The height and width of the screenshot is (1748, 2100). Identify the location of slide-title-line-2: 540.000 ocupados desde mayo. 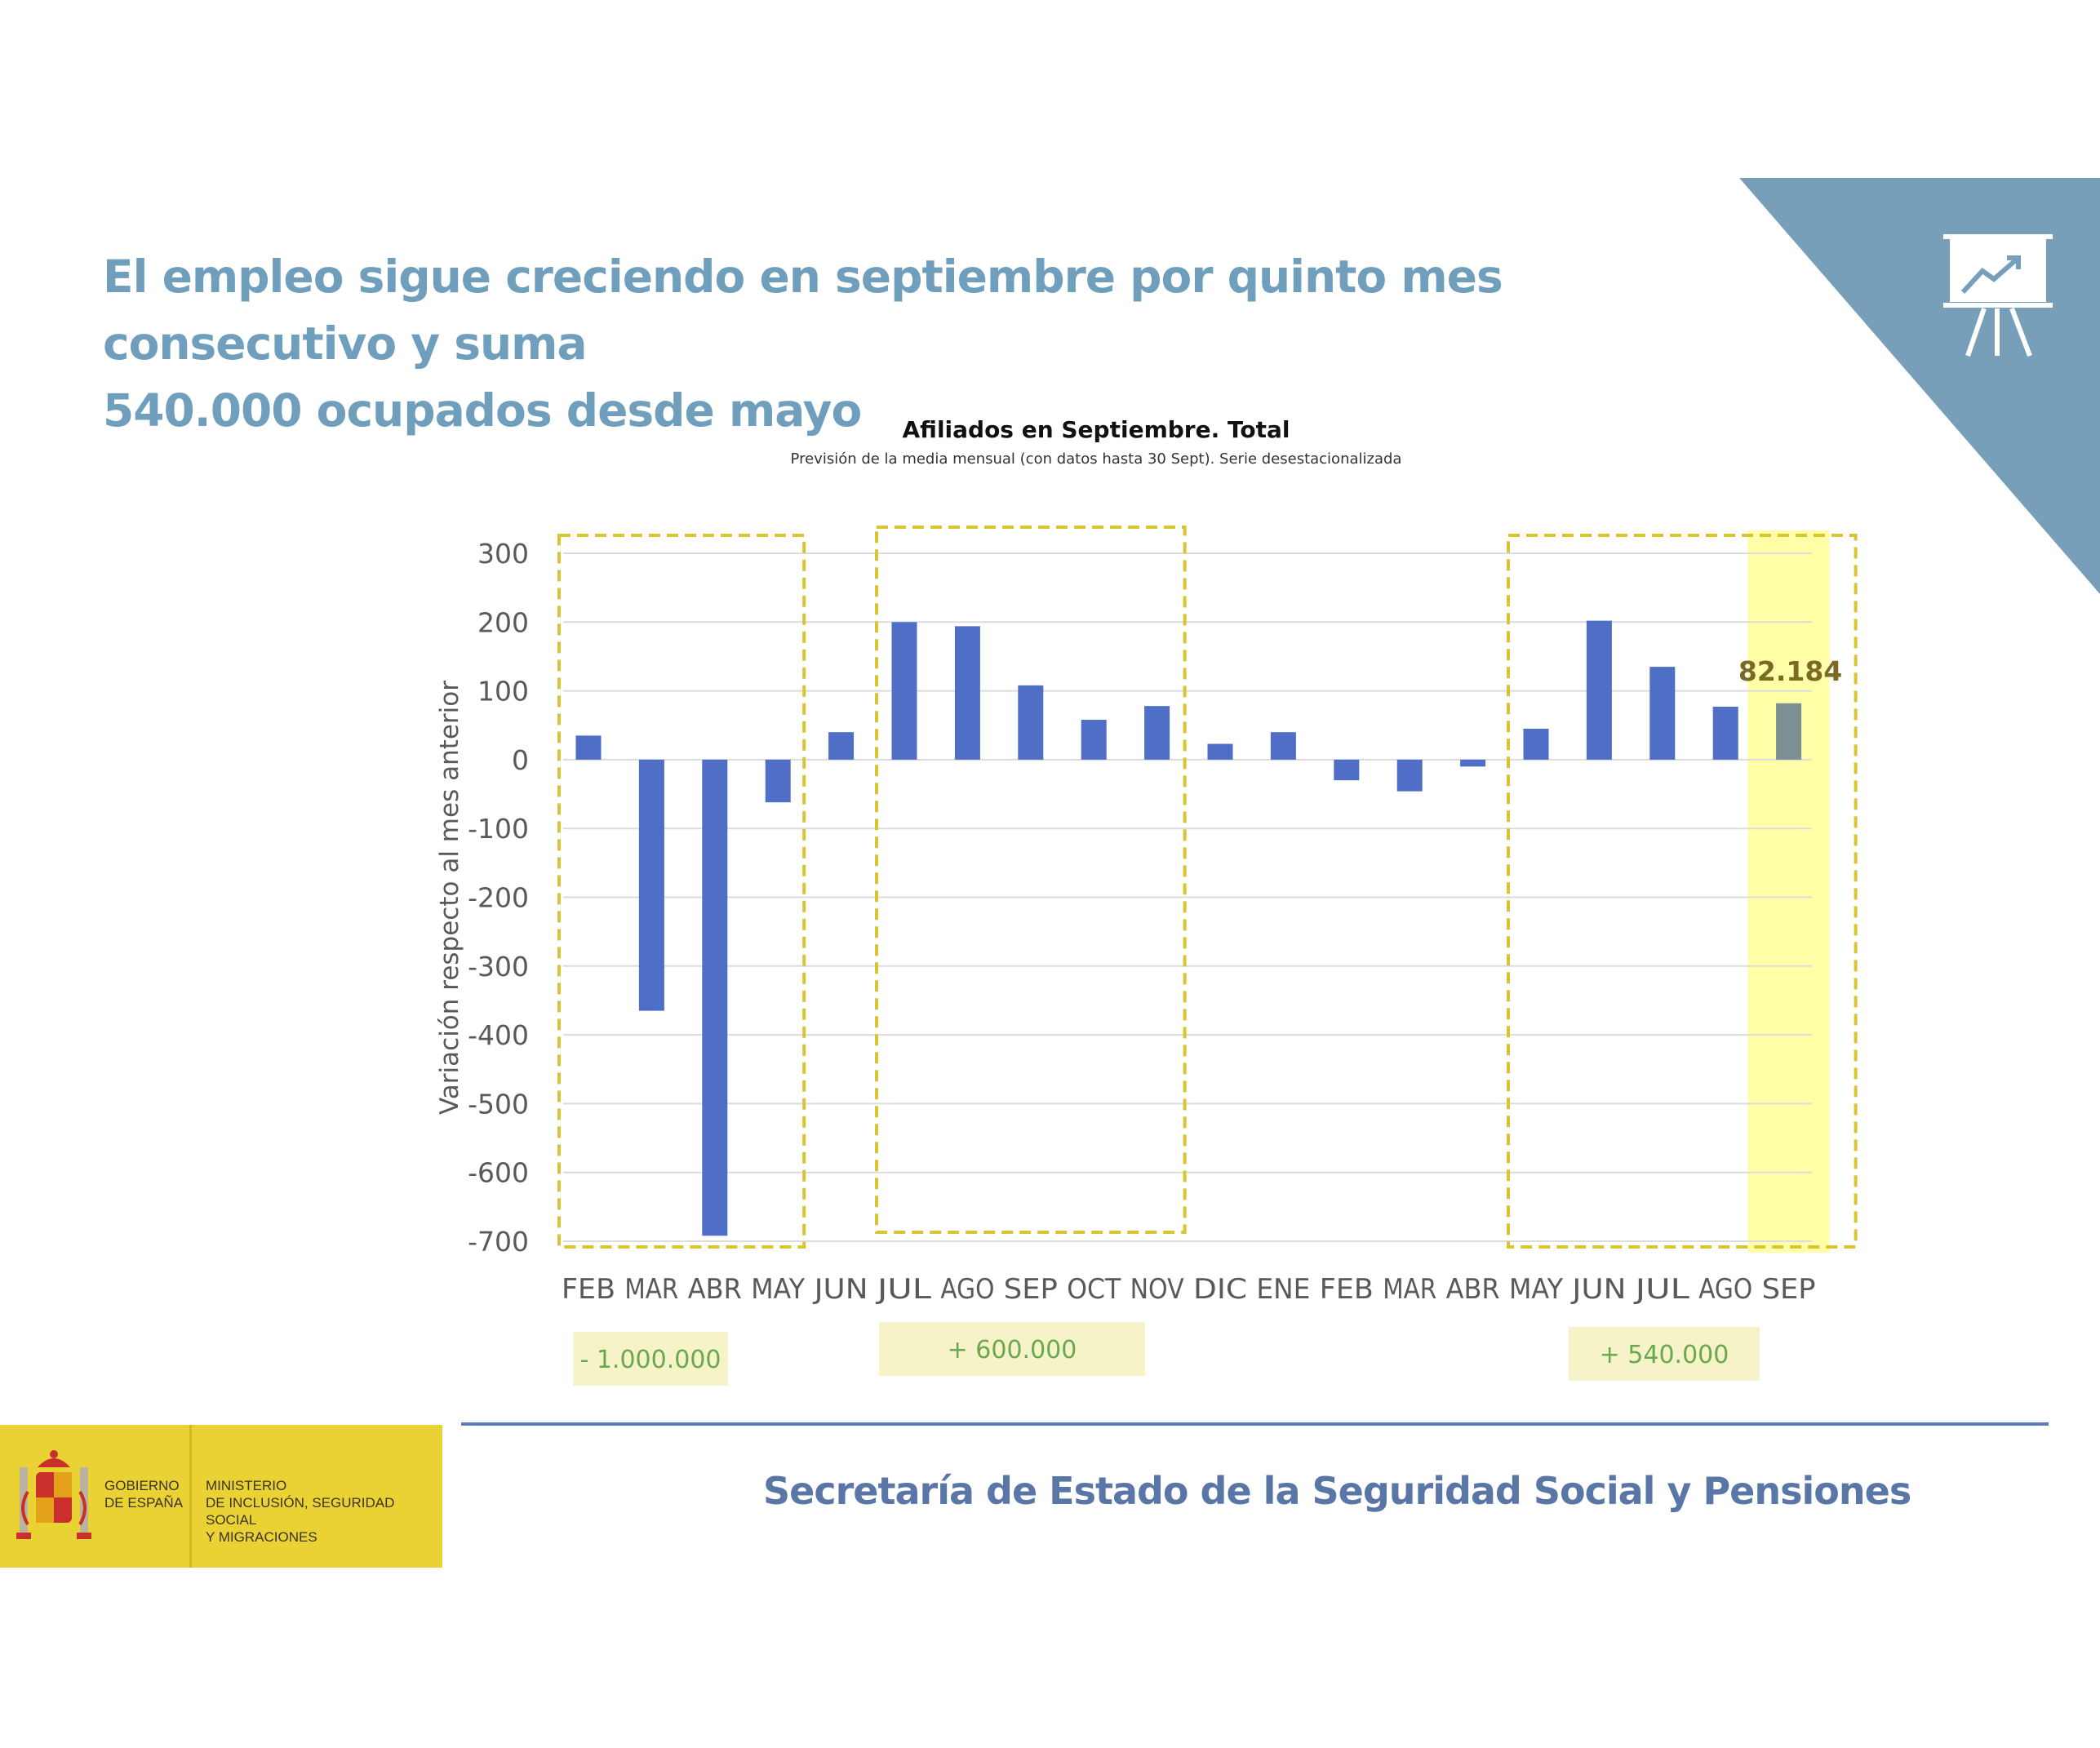
(483, 410).